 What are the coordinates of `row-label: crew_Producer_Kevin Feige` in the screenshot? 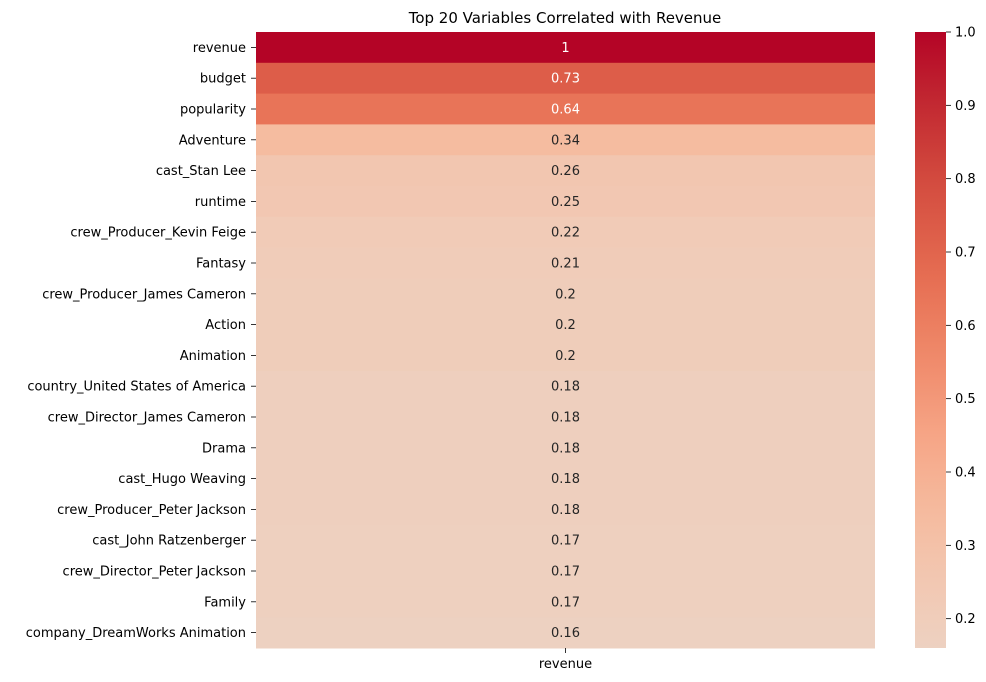 It's located at (158, 233).